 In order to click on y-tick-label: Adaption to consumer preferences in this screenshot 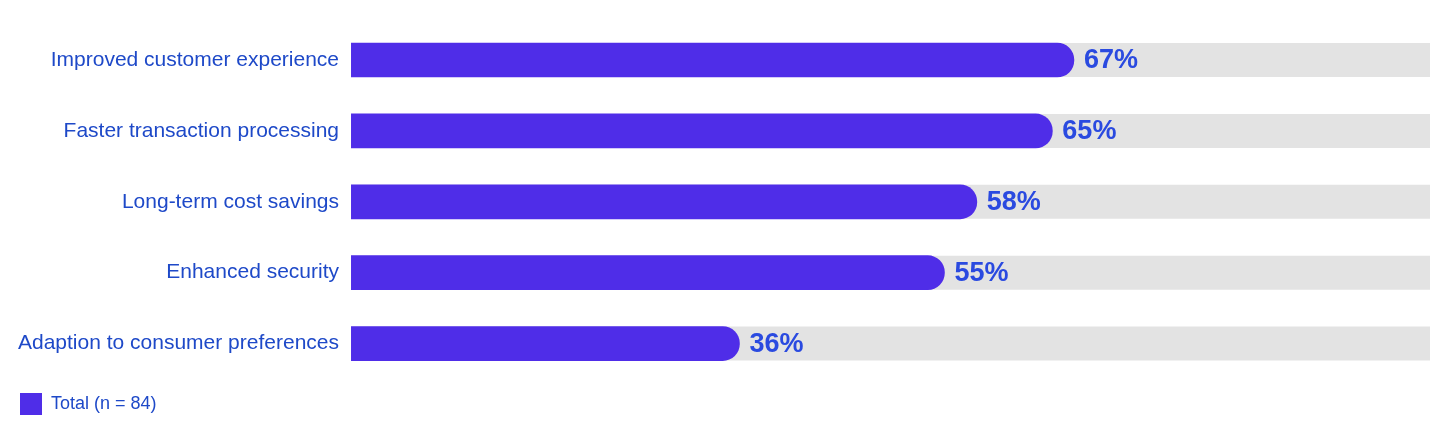, I will do `click(178, 342)`.